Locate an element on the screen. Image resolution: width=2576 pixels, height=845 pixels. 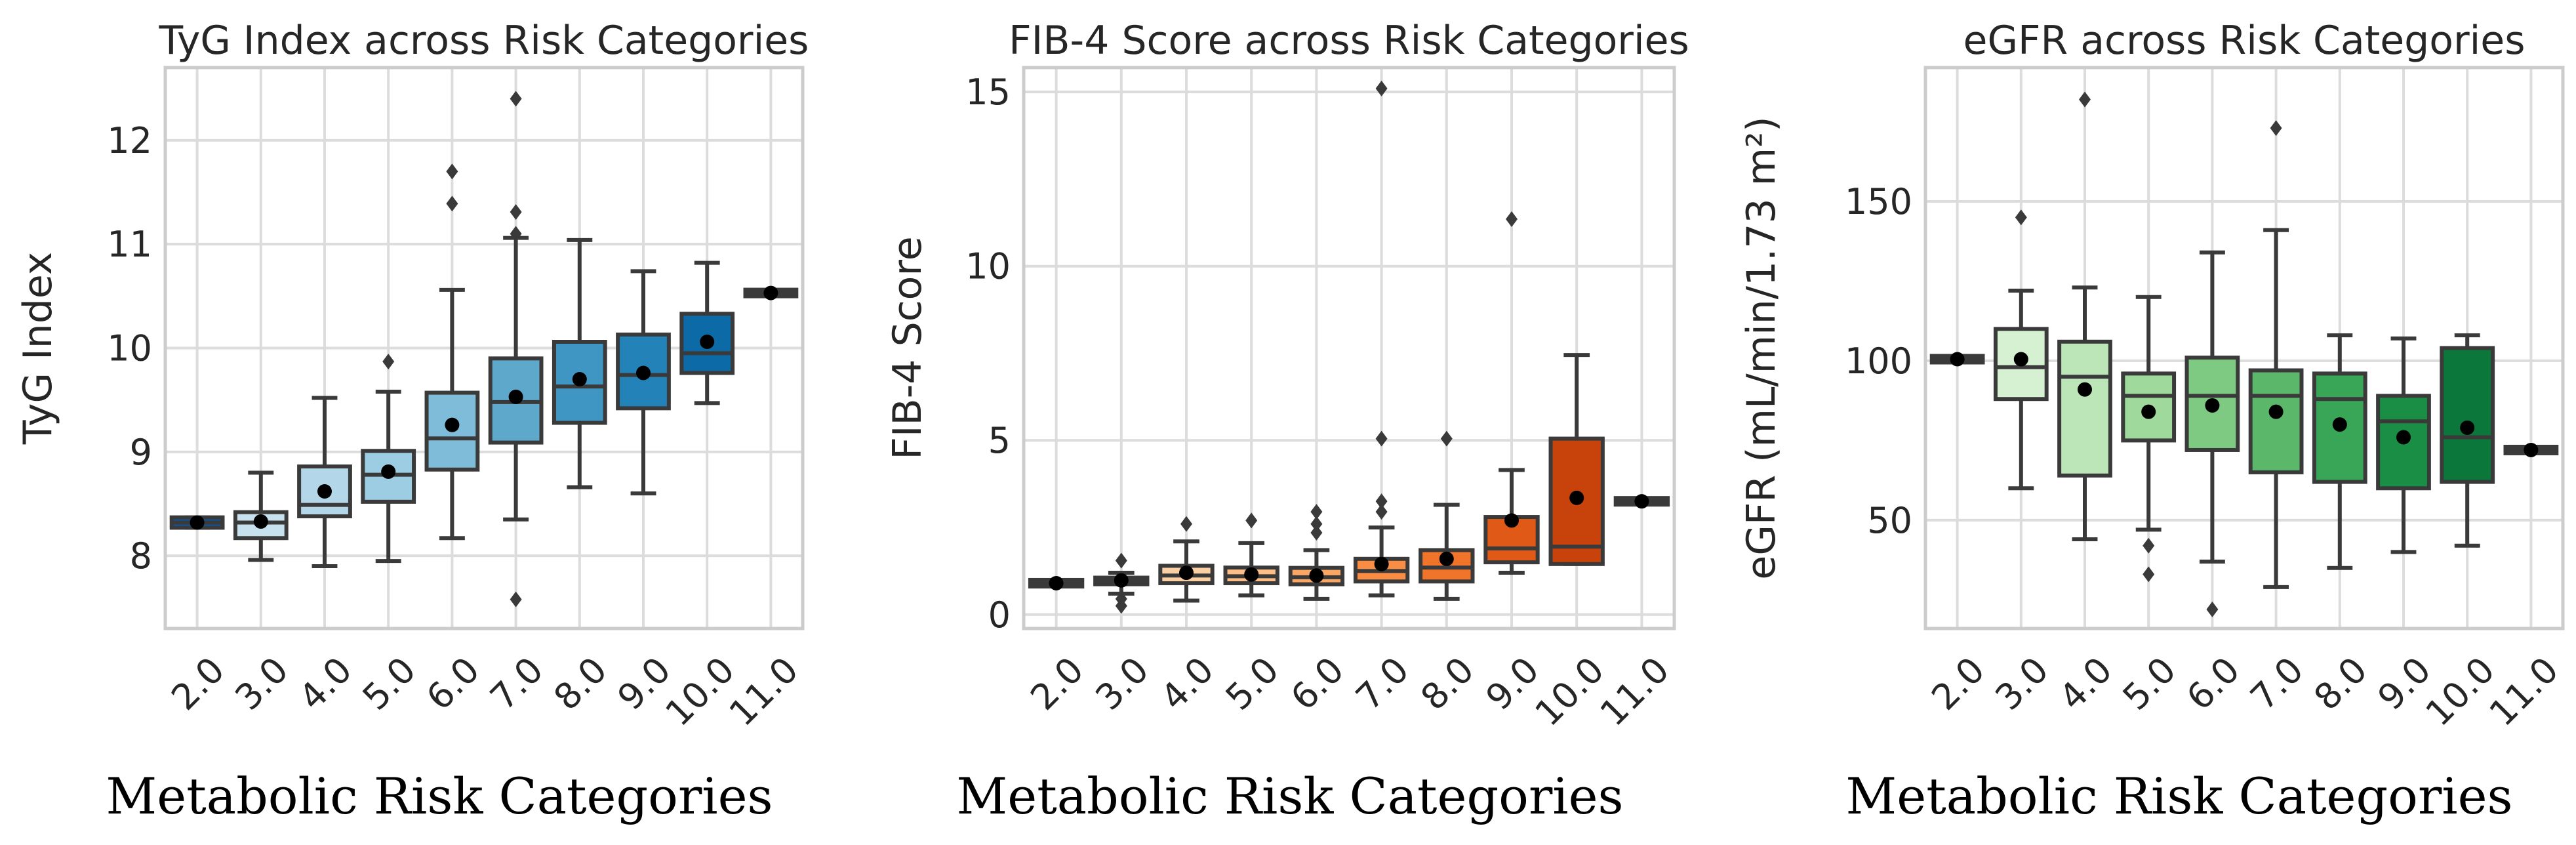
box-6.0 is located at coordinates (452, 352).